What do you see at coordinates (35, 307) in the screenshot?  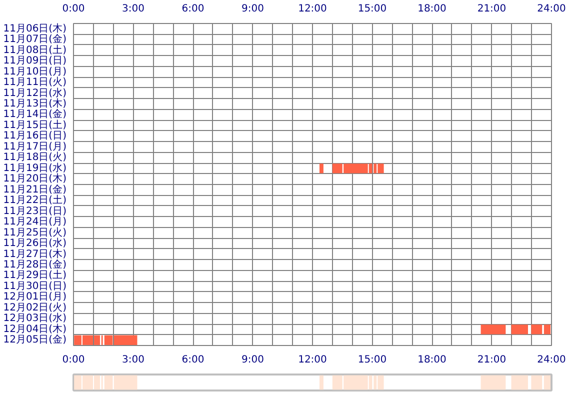 I see `y-tick-label: 12月02日(火)` at bounding box center [35, 307].